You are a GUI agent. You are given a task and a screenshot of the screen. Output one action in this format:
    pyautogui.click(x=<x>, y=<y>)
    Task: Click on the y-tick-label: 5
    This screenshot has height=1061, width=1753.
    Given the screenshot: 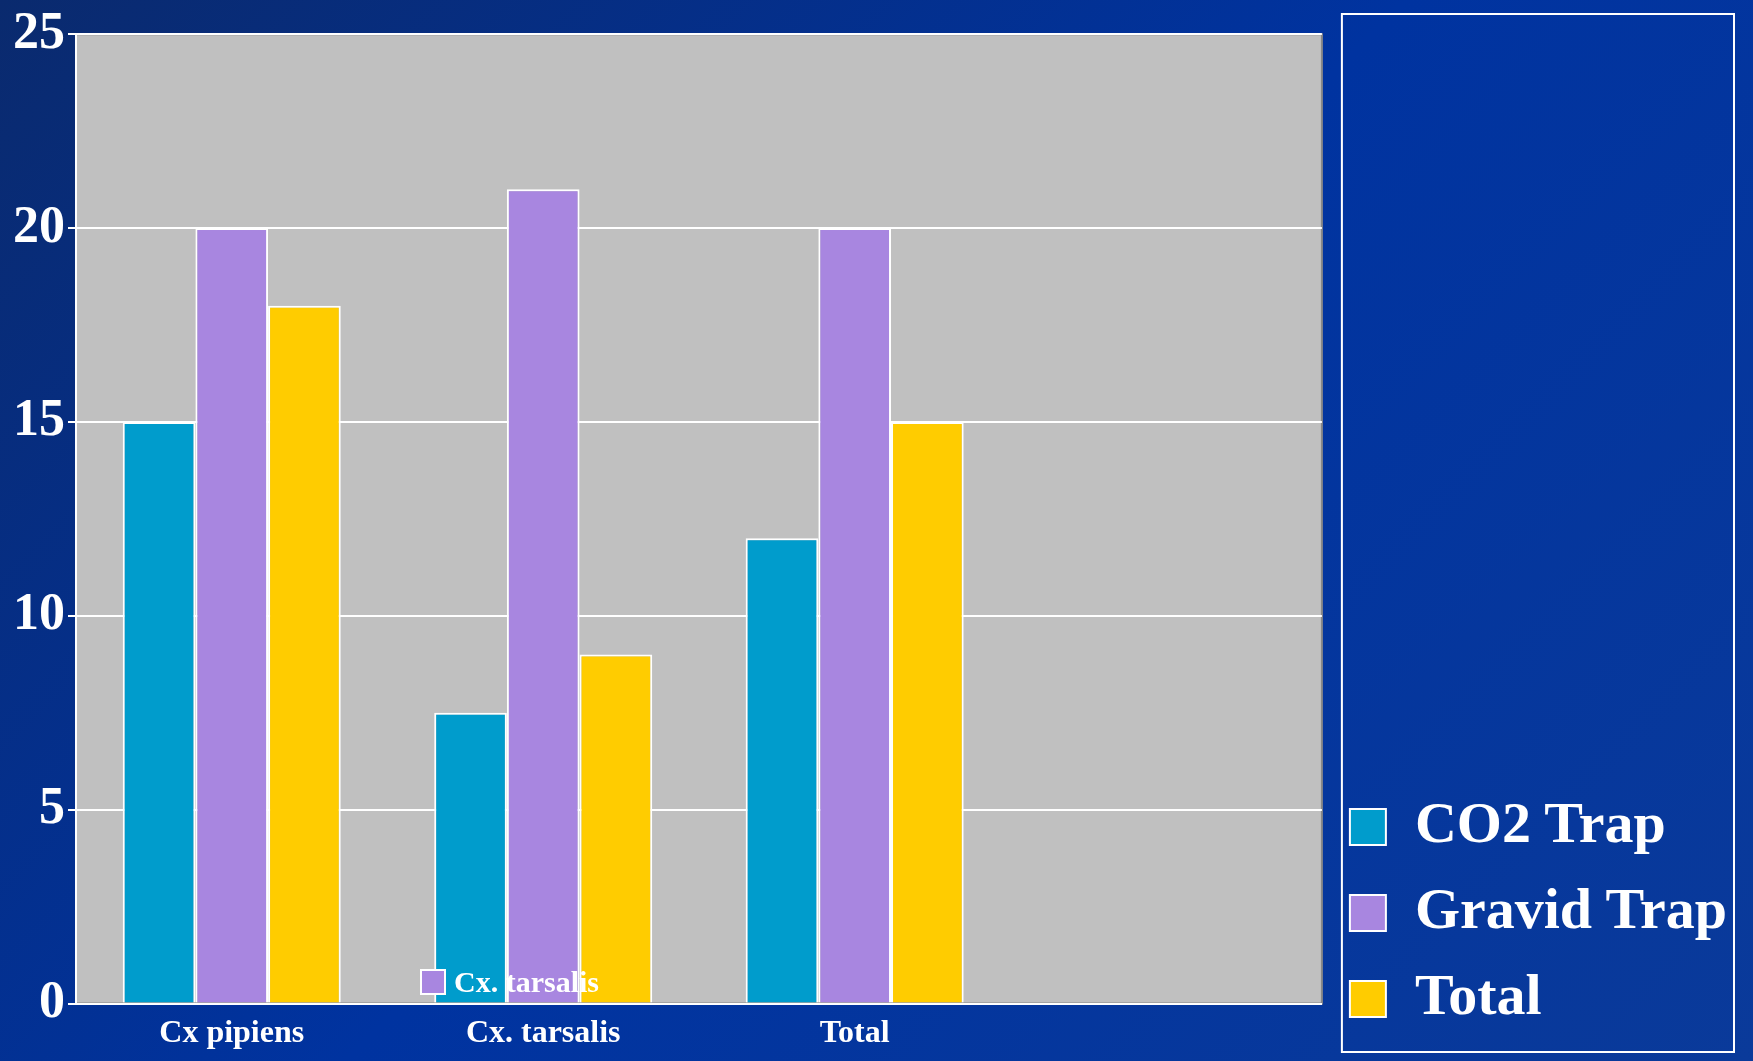 What is the action you would take?
    pyautogui.click(x=52, y=806)
    